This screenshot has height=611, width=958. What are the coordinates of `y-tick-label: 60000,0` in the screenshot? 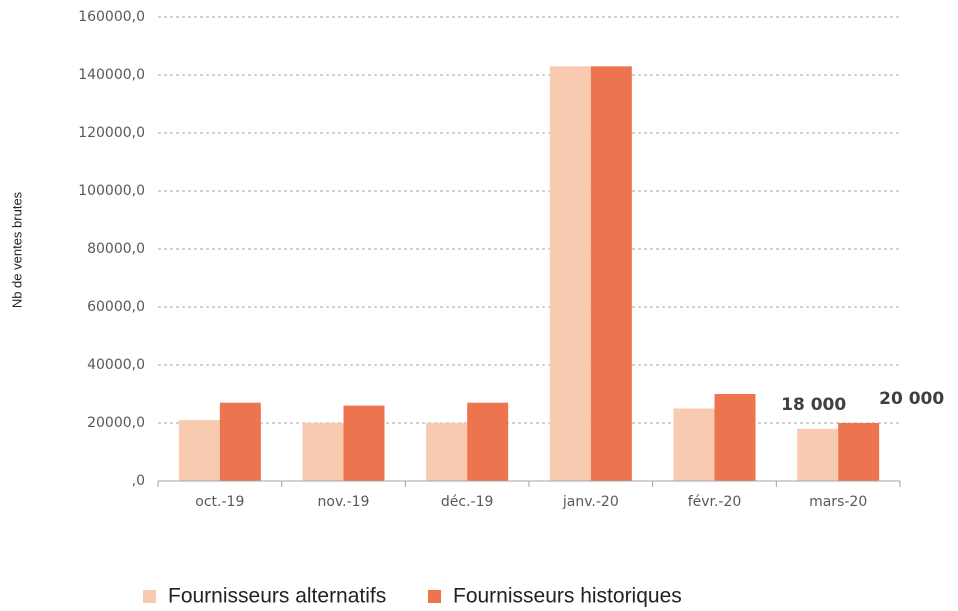 It's located at (116, 307).